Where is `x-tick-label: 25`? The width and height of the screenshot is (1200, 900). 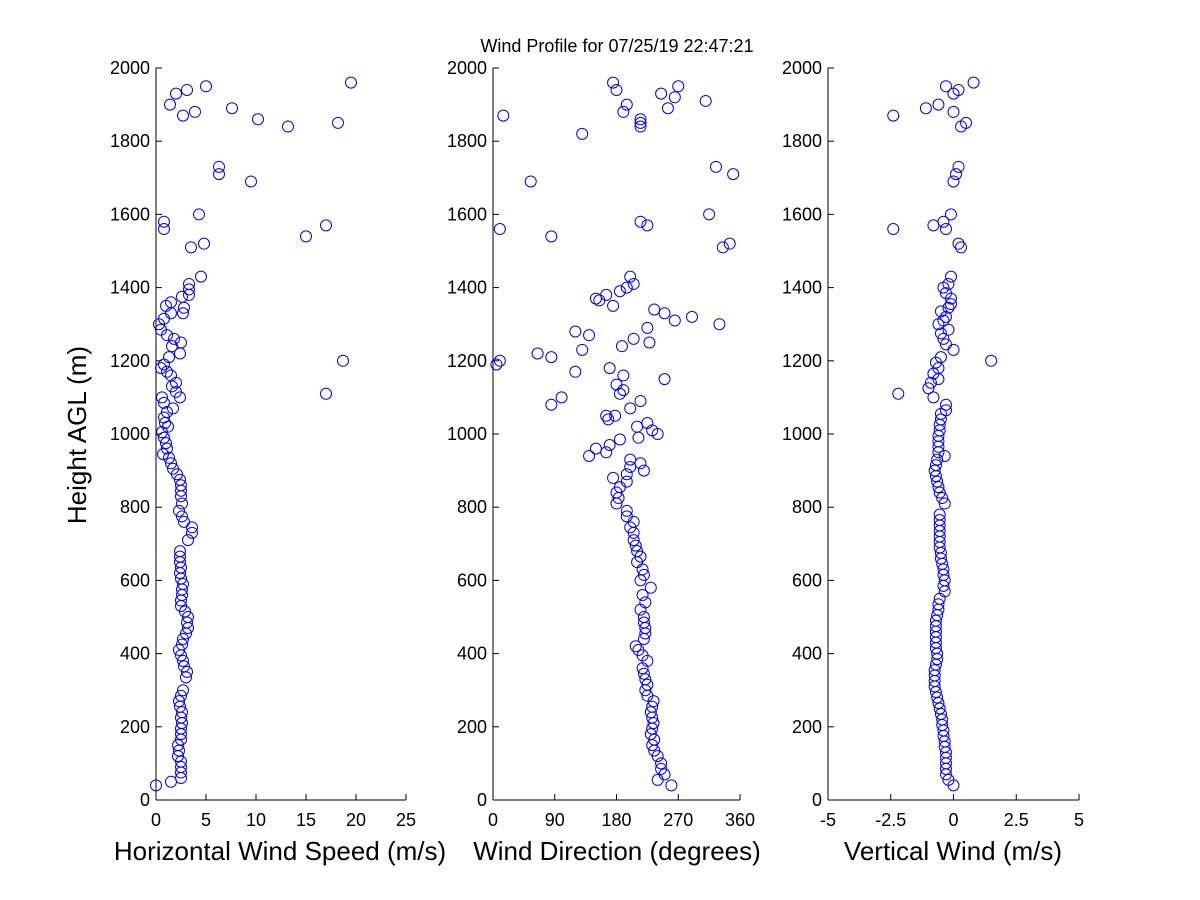
x-tick-label: 25 is located at coordinates (406, 820).